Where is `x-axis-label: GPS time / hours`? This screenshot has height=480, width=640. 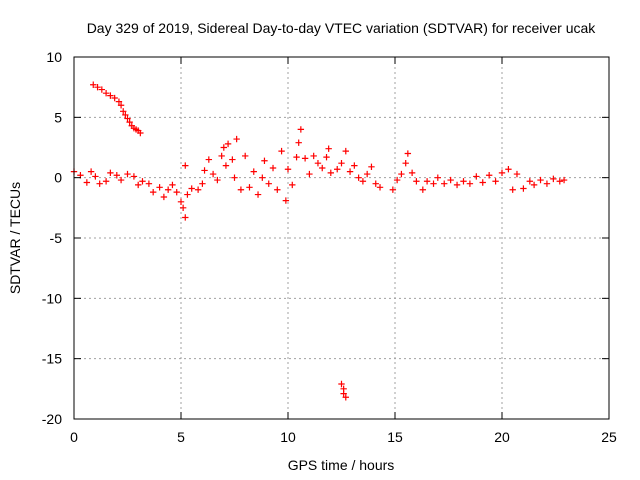 x-axis-label: GPS time / hours is located at coordinates (341, 465).